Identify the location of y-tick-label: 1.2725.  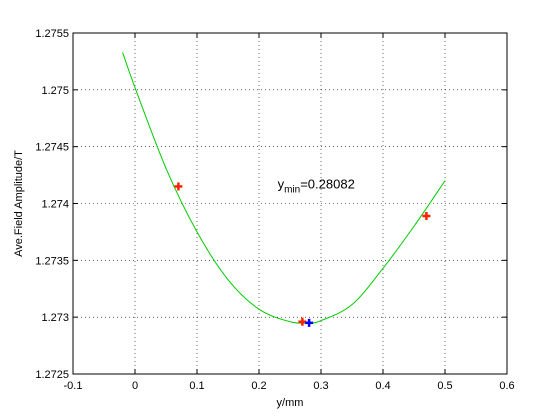
(52, 375).